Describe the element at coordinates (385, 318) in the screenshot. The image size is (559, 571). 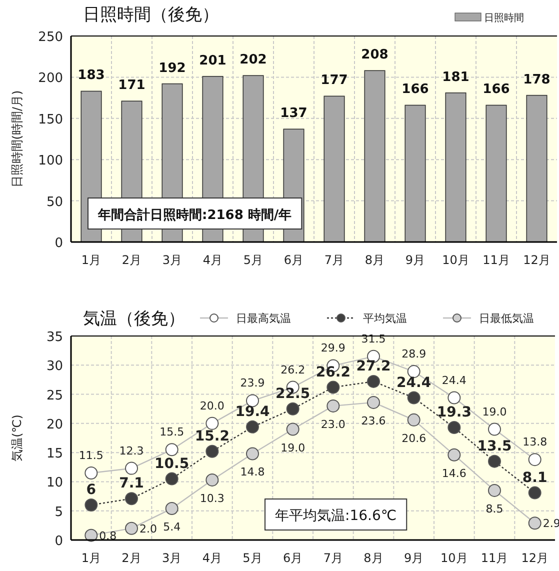
I see `legend-label: 平均気温` at that location.